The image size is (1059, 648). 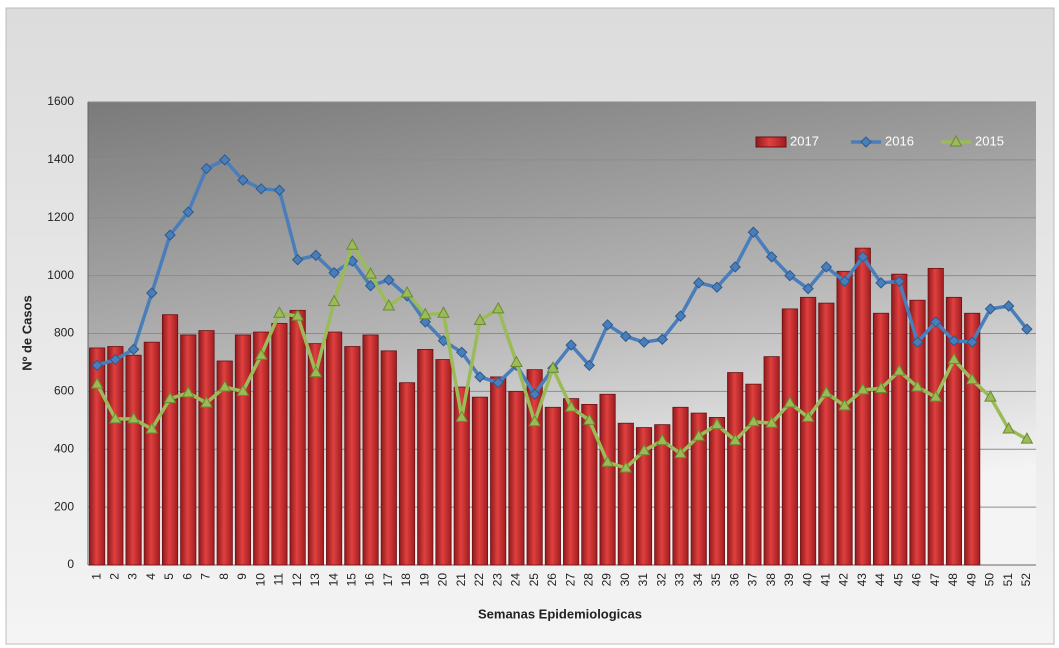 What do you see at coordinates (804, 140) in the screenshot?
I see `legend-label: 2017` at bounding box center [804, 140].